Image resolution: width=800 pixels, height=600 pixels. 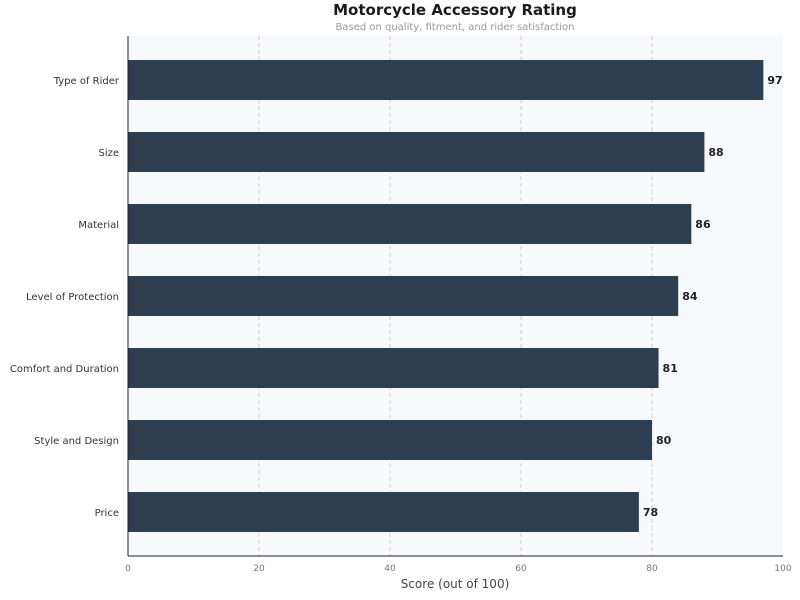 What do you see at coordinates (259, 569) in the screenshot?
I see `x-tick-label: 20` at bounding box center [259, 569].